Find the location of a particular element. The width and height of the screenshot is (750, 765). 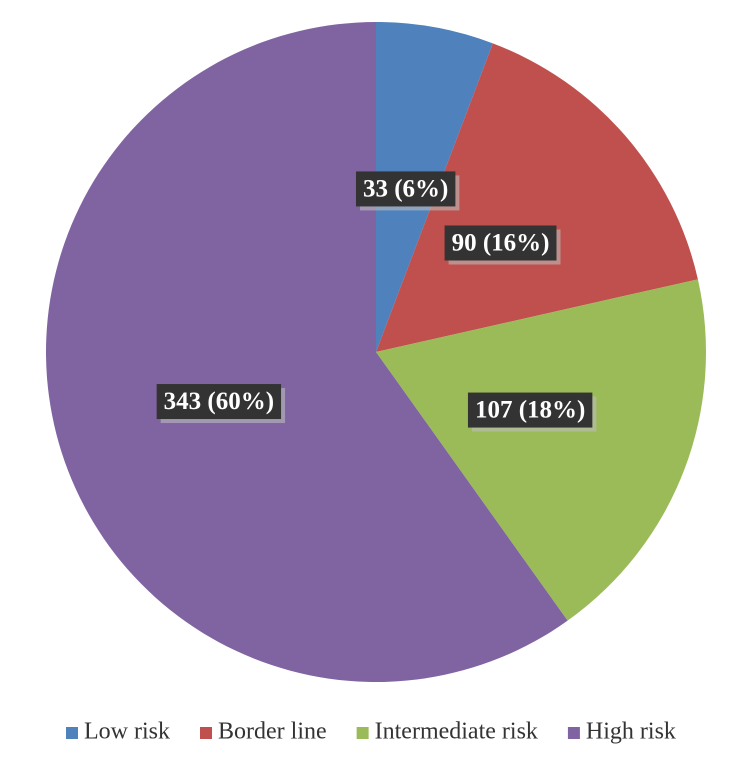

data-label: 343 (60%) is located at coordinates (219, 401).